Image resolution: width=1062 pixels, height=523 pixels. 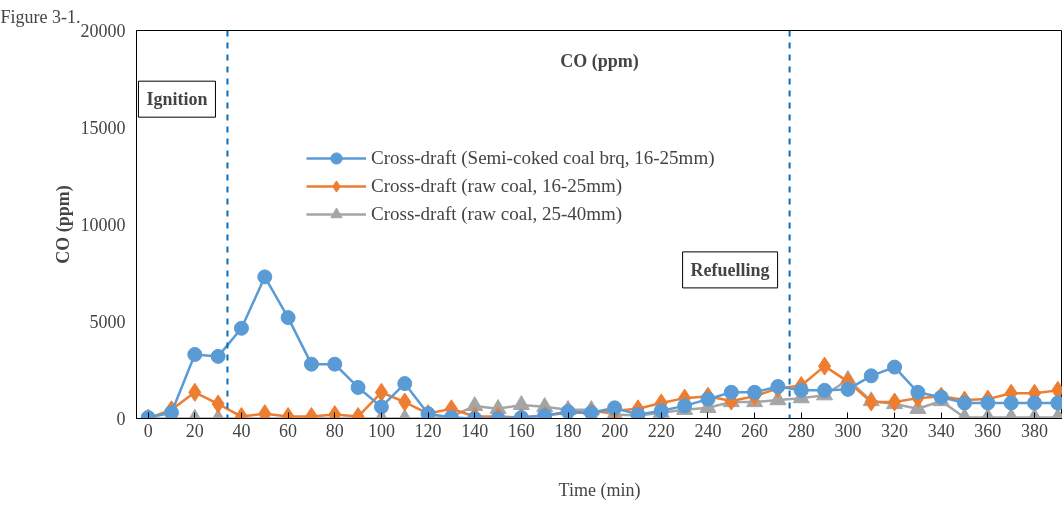 What do you see at coordinates (107, 322) in the screenshot?
I see `y-tick-label: 5000` at bounding box center [107, 322].